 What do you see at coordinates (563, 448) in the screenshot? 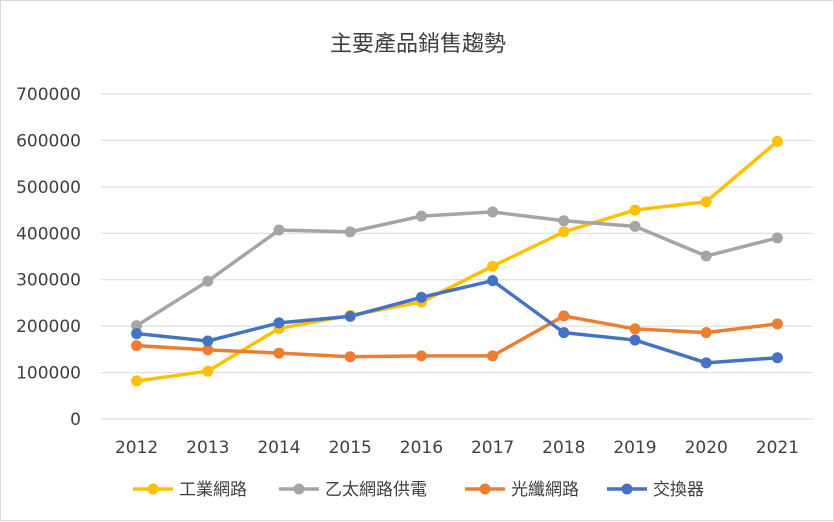
I see `x-tick-label: 2018` at bounding box center [563, 448].